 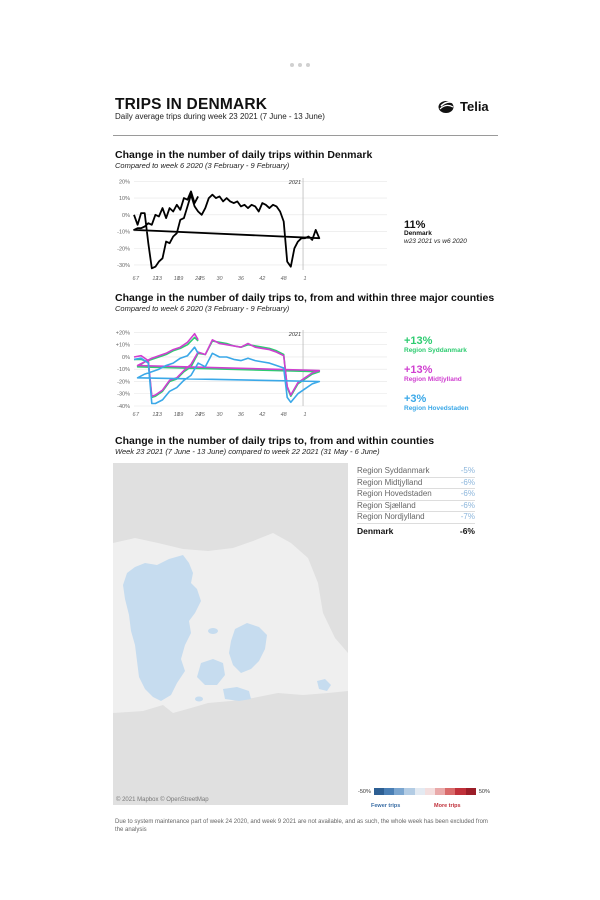 I want to click on y-tick-label: -20%, so click(x=123, y=249).